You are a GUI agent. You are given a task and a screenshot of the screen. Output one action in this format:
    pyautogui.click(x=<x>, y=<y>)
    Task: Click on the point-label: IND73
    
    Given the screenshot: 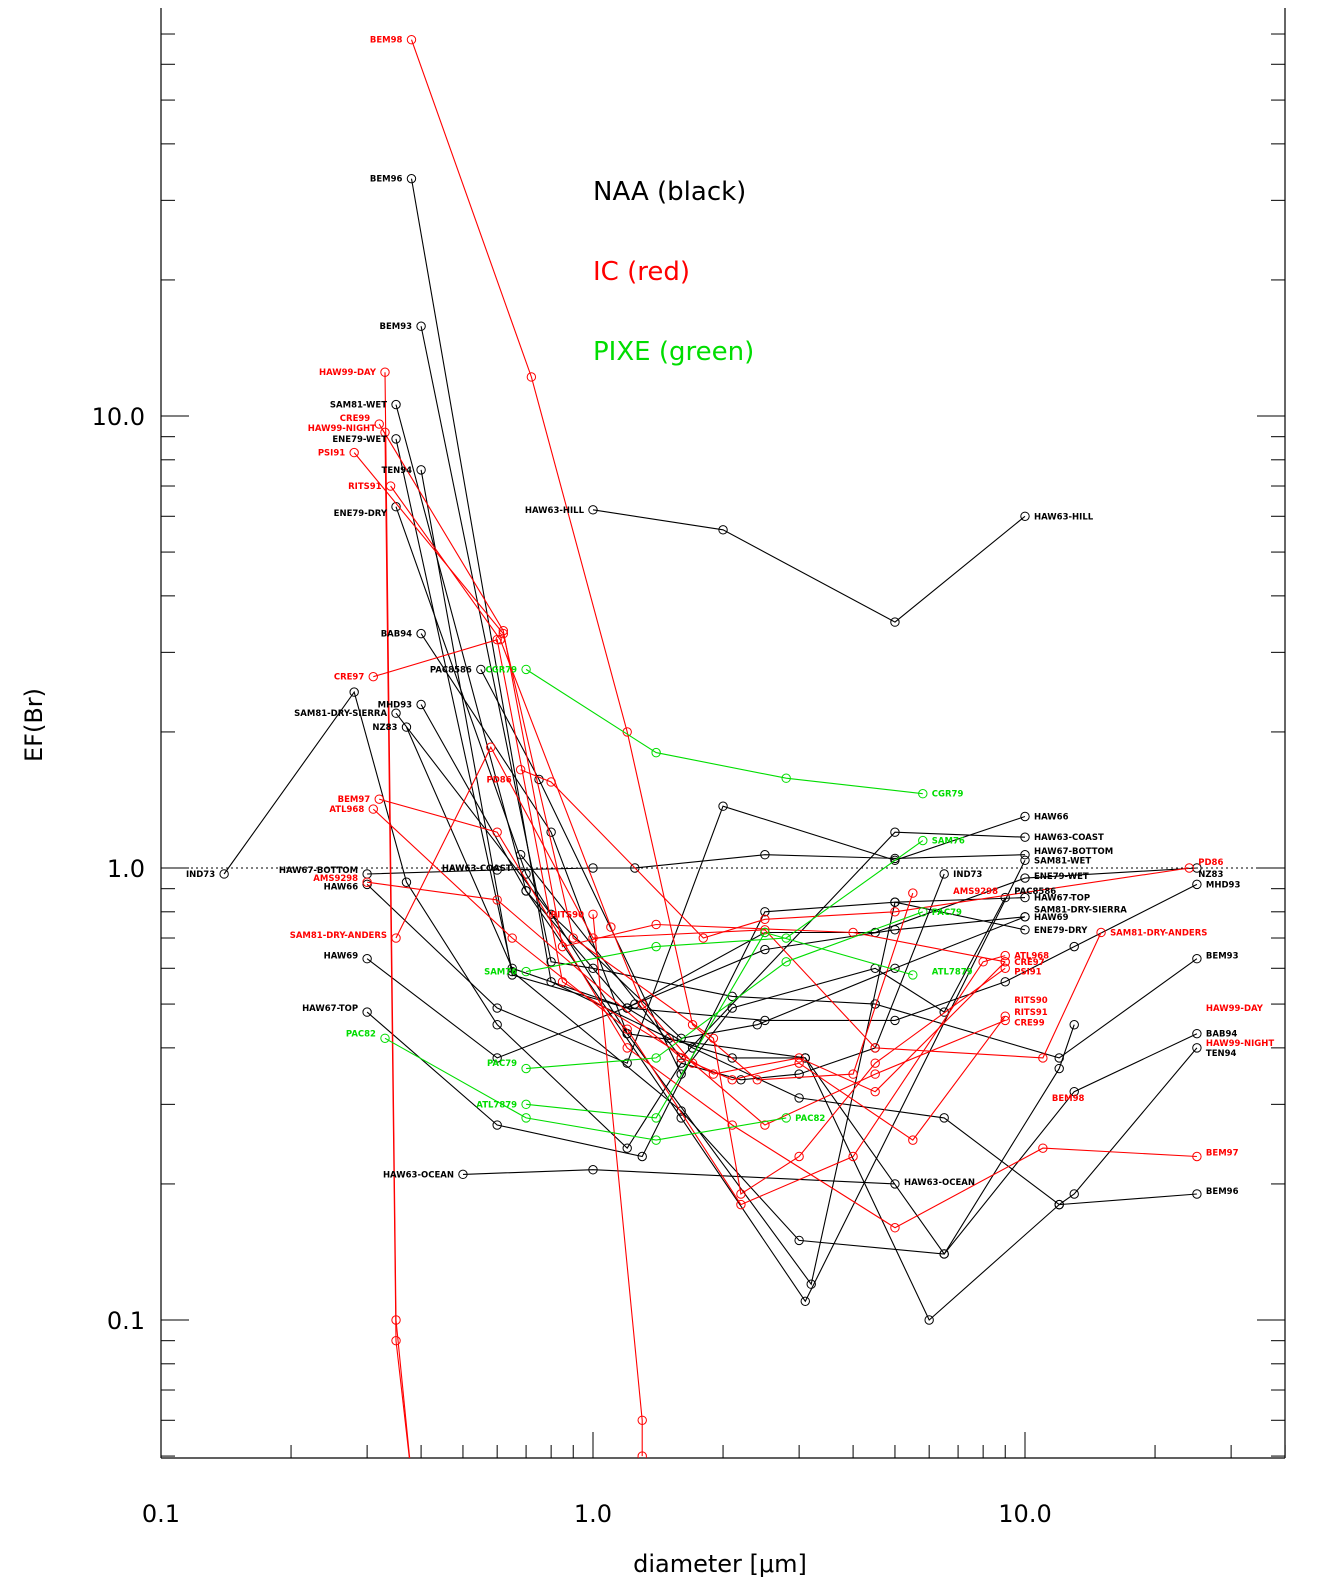 What is the action you would take?
    pyautogui.click(x=200, y=875)
    